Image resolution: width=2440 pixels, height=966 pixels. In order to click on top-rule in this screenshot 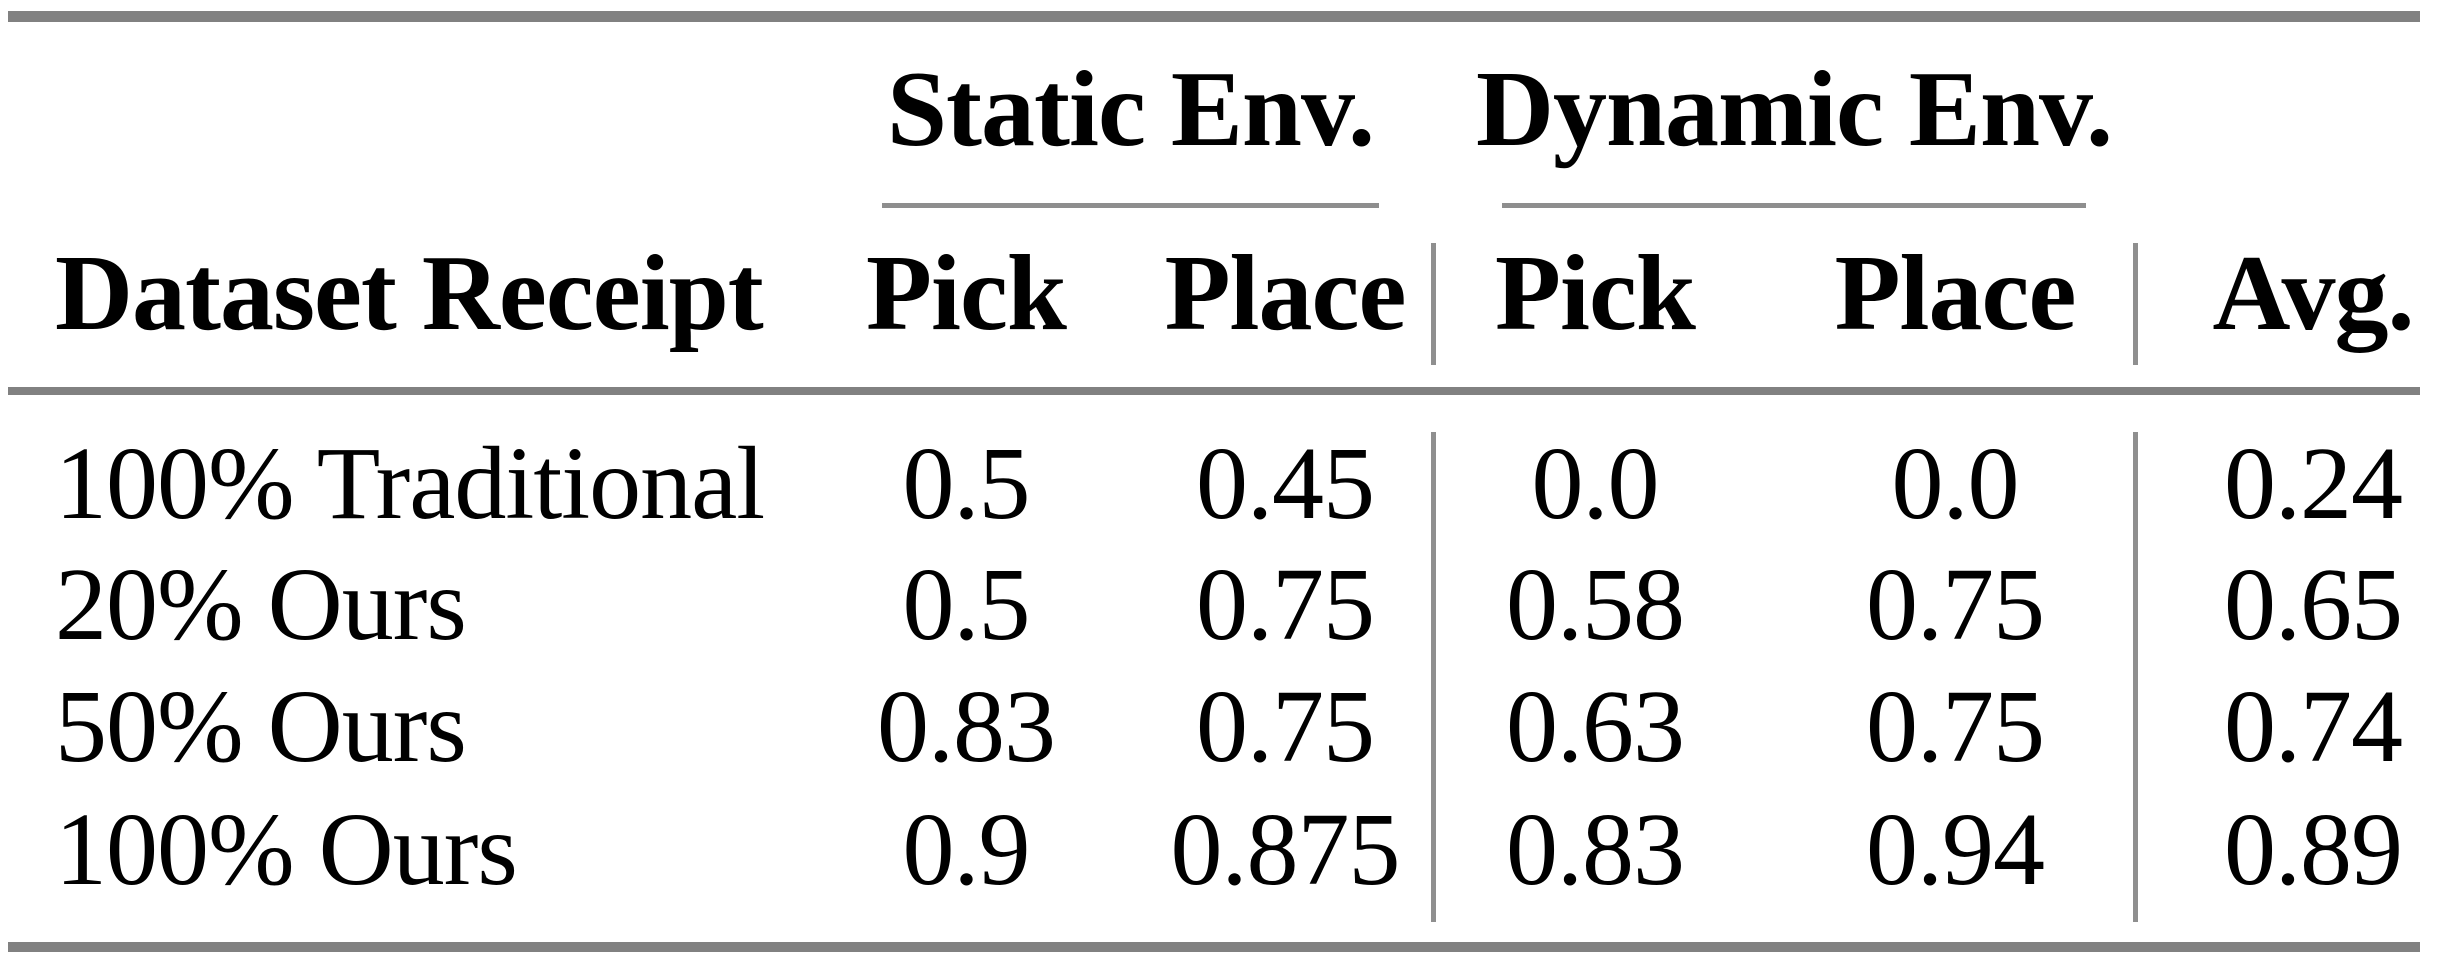, I will do `click(1214, 16)`.